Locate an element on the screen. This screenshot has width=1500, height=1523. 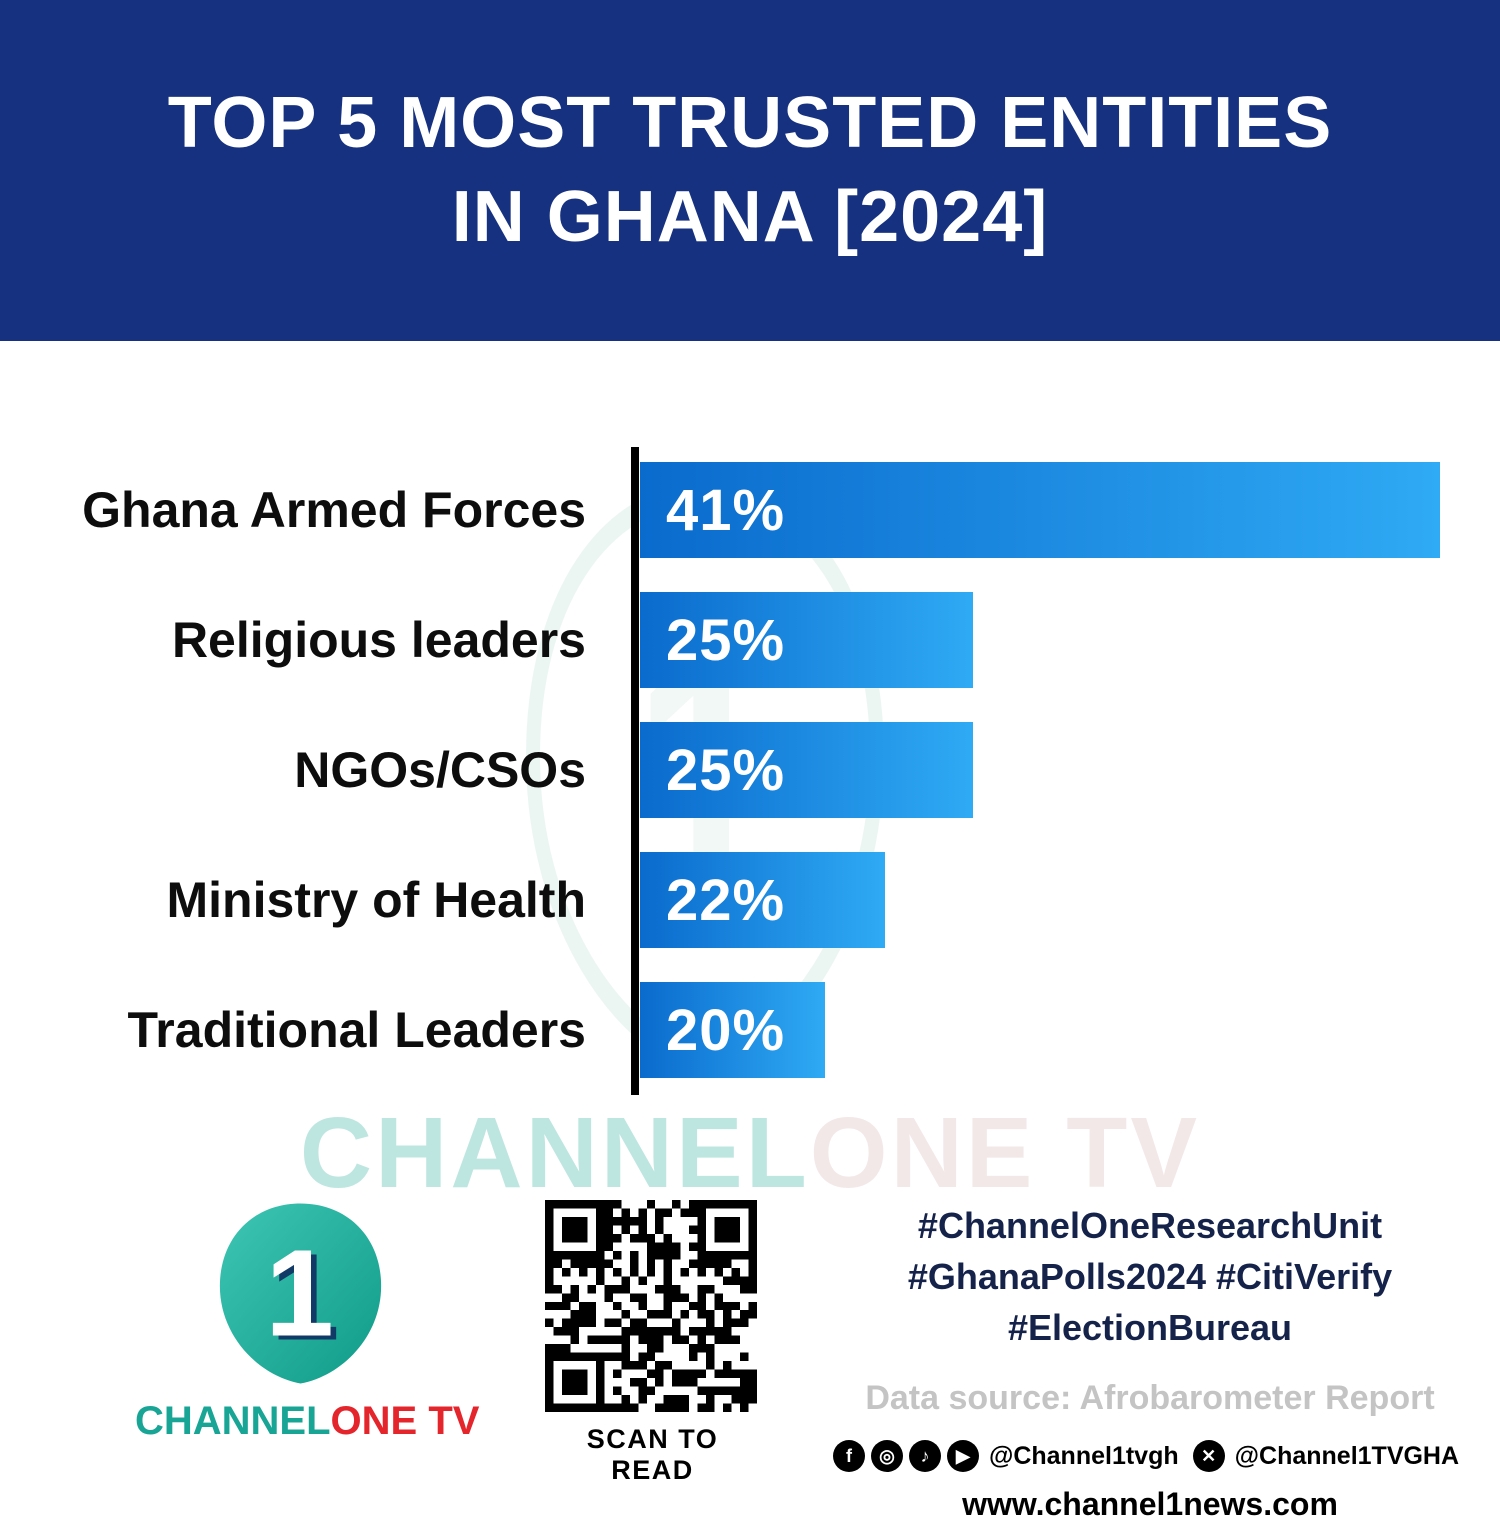
logo-digit: 1 is located at coordinates (299, 1294).